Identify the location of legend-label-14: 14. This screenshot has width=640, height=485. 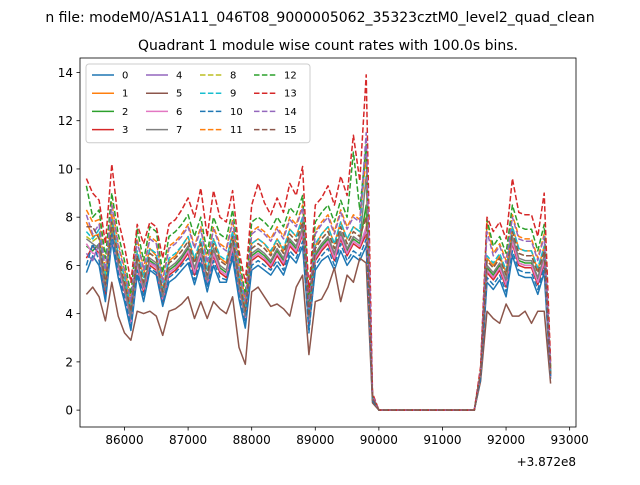
(290, 112).